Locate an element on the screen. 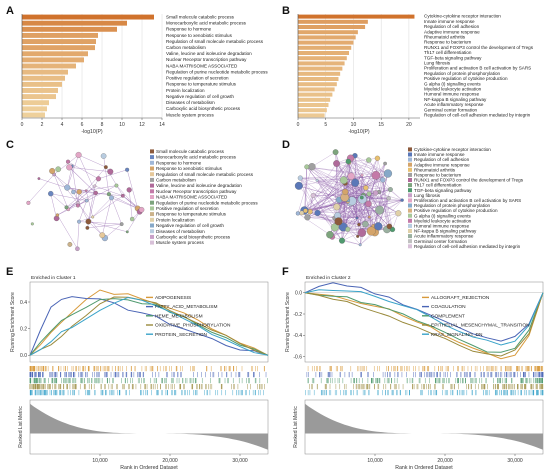  x-axis-label: Rank in Ordered Dataset is located at coordinates (424, 468).